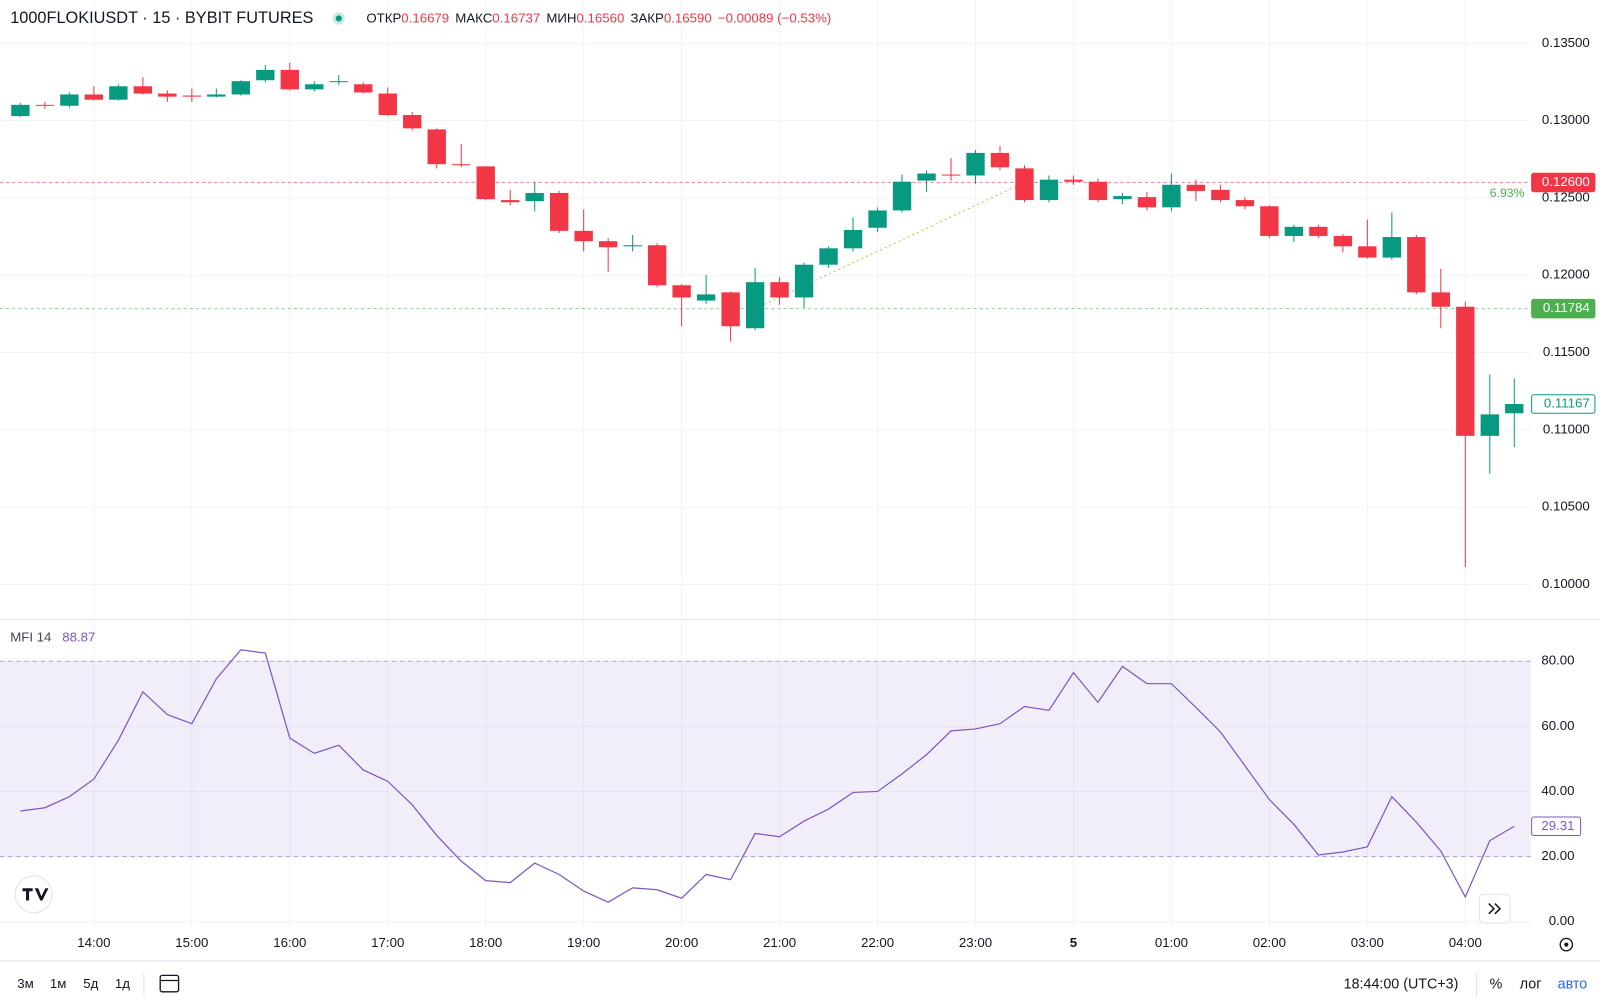 This screenshot has height=1000, width=1600. I want to click on x-tick-label: 03:00, so click(1367, 942).